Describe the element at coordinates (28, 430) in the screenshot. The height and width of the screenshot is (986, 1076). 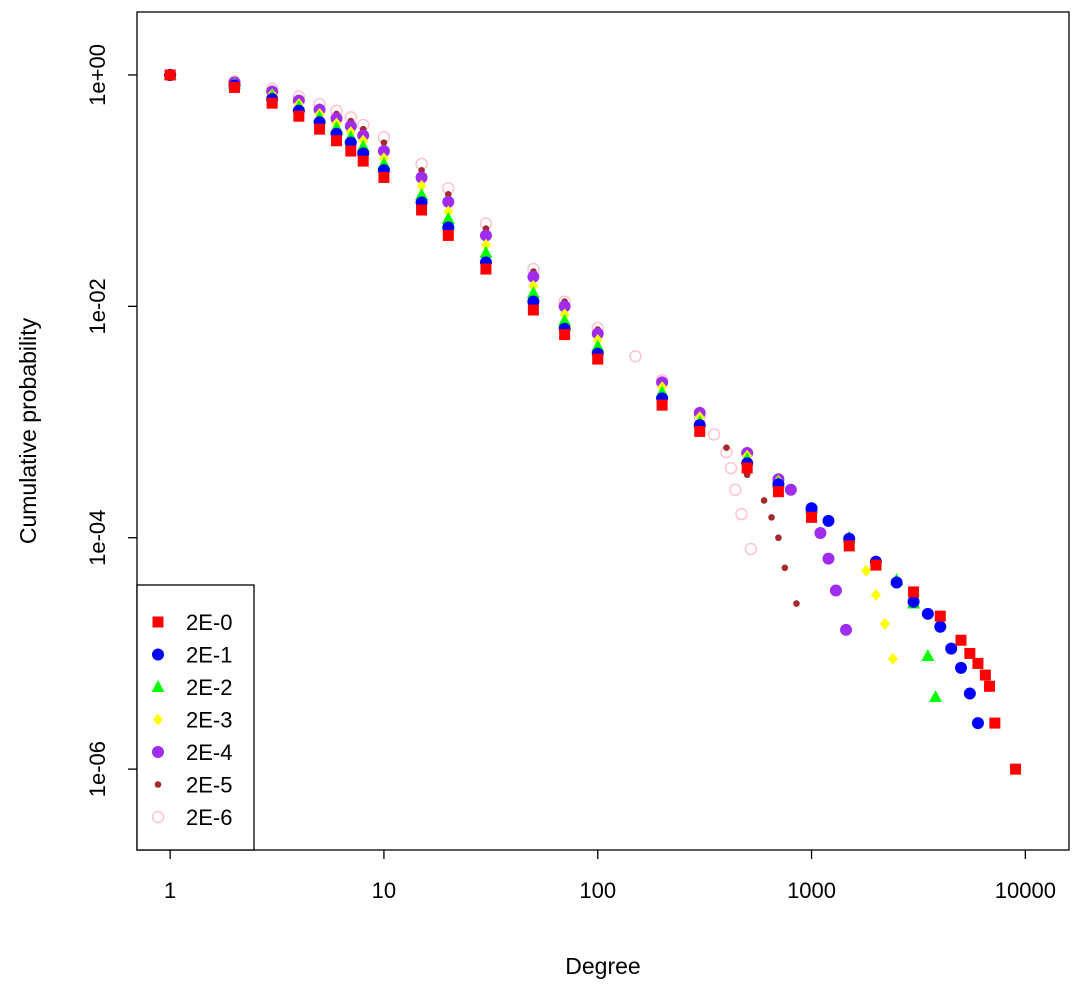
I see `y-axis-label: Cumulative probability` at that location.